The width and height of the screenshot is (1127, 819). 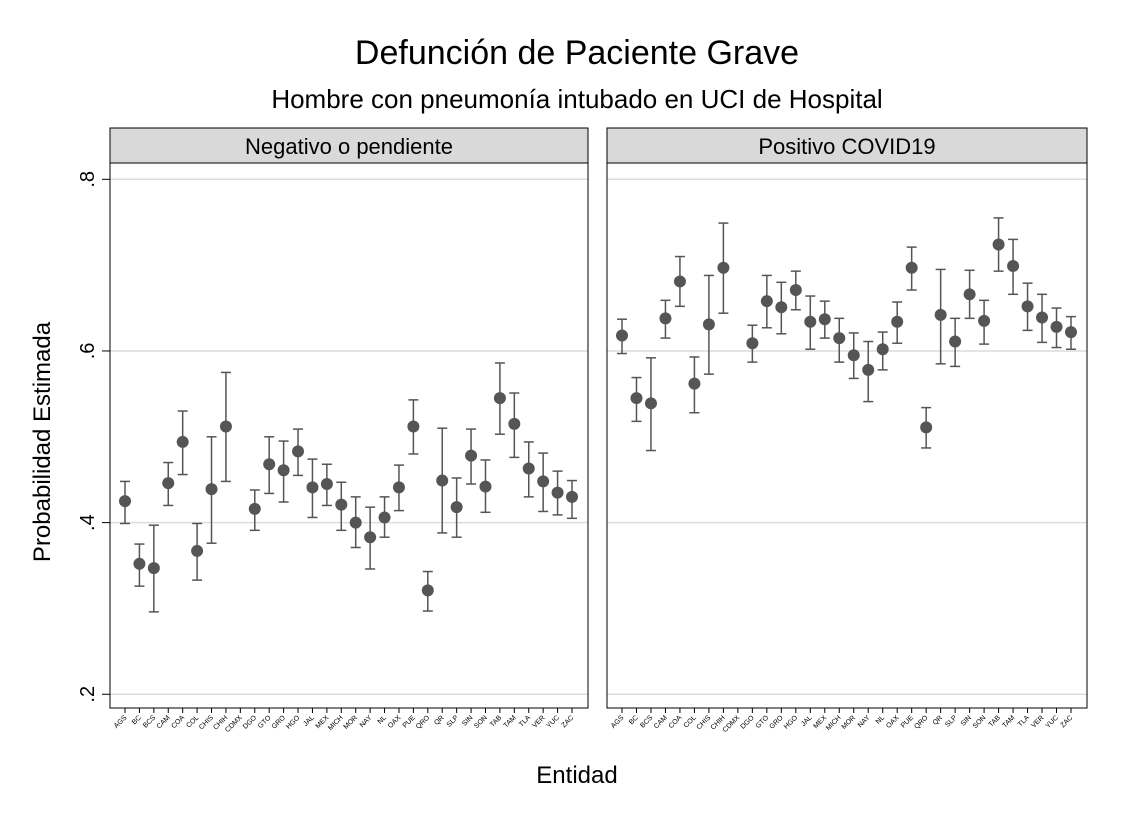 What do you see at coordinates (42, 441) in the screenshot?
I see `y-axis-label: Probabilidad Estimada` at bounding box center [42, 441].